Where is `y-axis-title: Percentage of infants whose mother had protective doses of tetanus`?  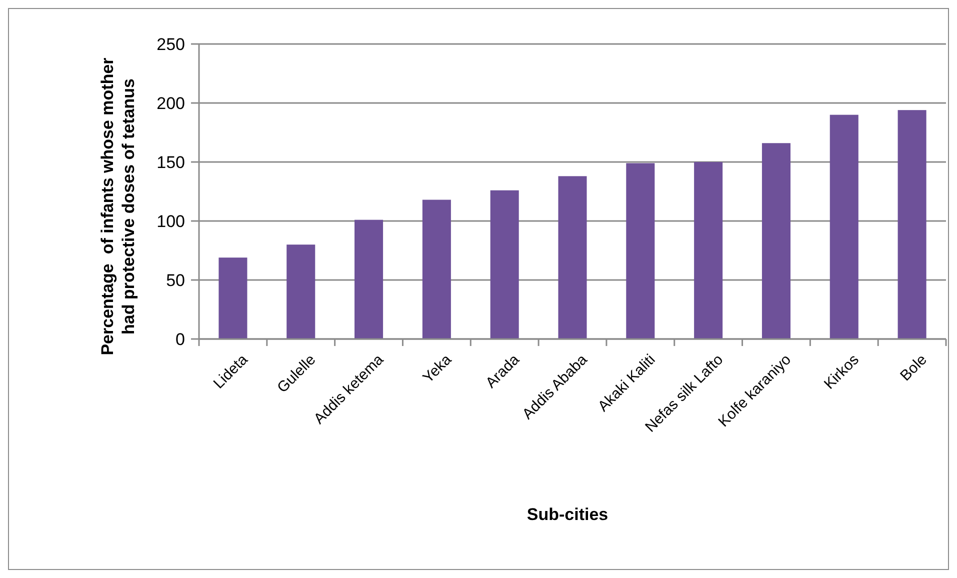
y-axis-title: Percentage of infants whose mother had protective doses of tetanus is located at coordinates (118, 206).